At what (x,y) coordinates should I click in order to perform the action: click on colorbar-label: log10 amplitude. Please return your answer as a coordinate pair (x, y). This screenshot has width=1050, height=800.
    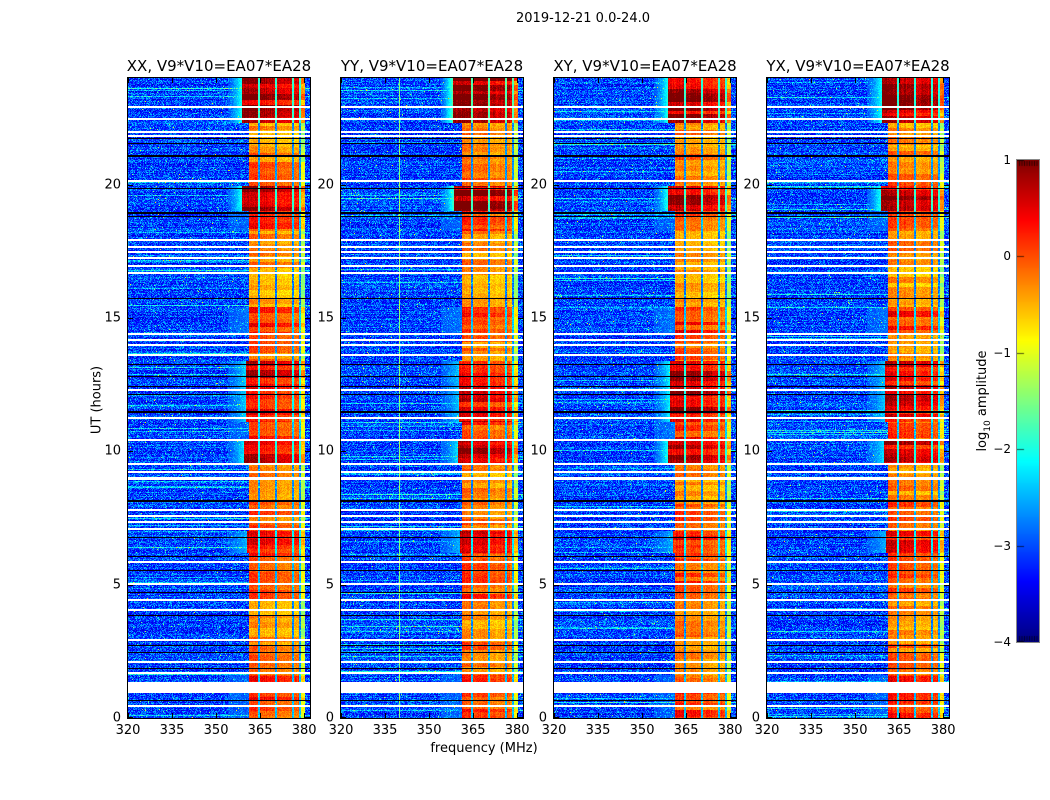
    Looking at the image, I should click on (984, 400).